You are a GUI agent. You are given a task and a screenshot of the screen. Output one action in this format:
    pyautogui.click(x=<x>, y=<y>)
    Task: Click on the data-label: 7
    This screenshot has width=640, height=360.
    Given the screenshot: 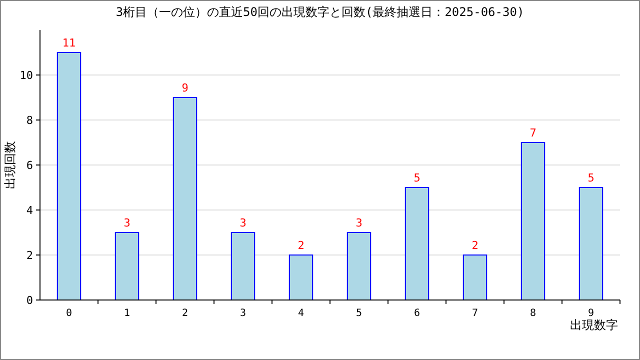 What is the action you would take?
    pyautogui.click(x=533, y=133)
    